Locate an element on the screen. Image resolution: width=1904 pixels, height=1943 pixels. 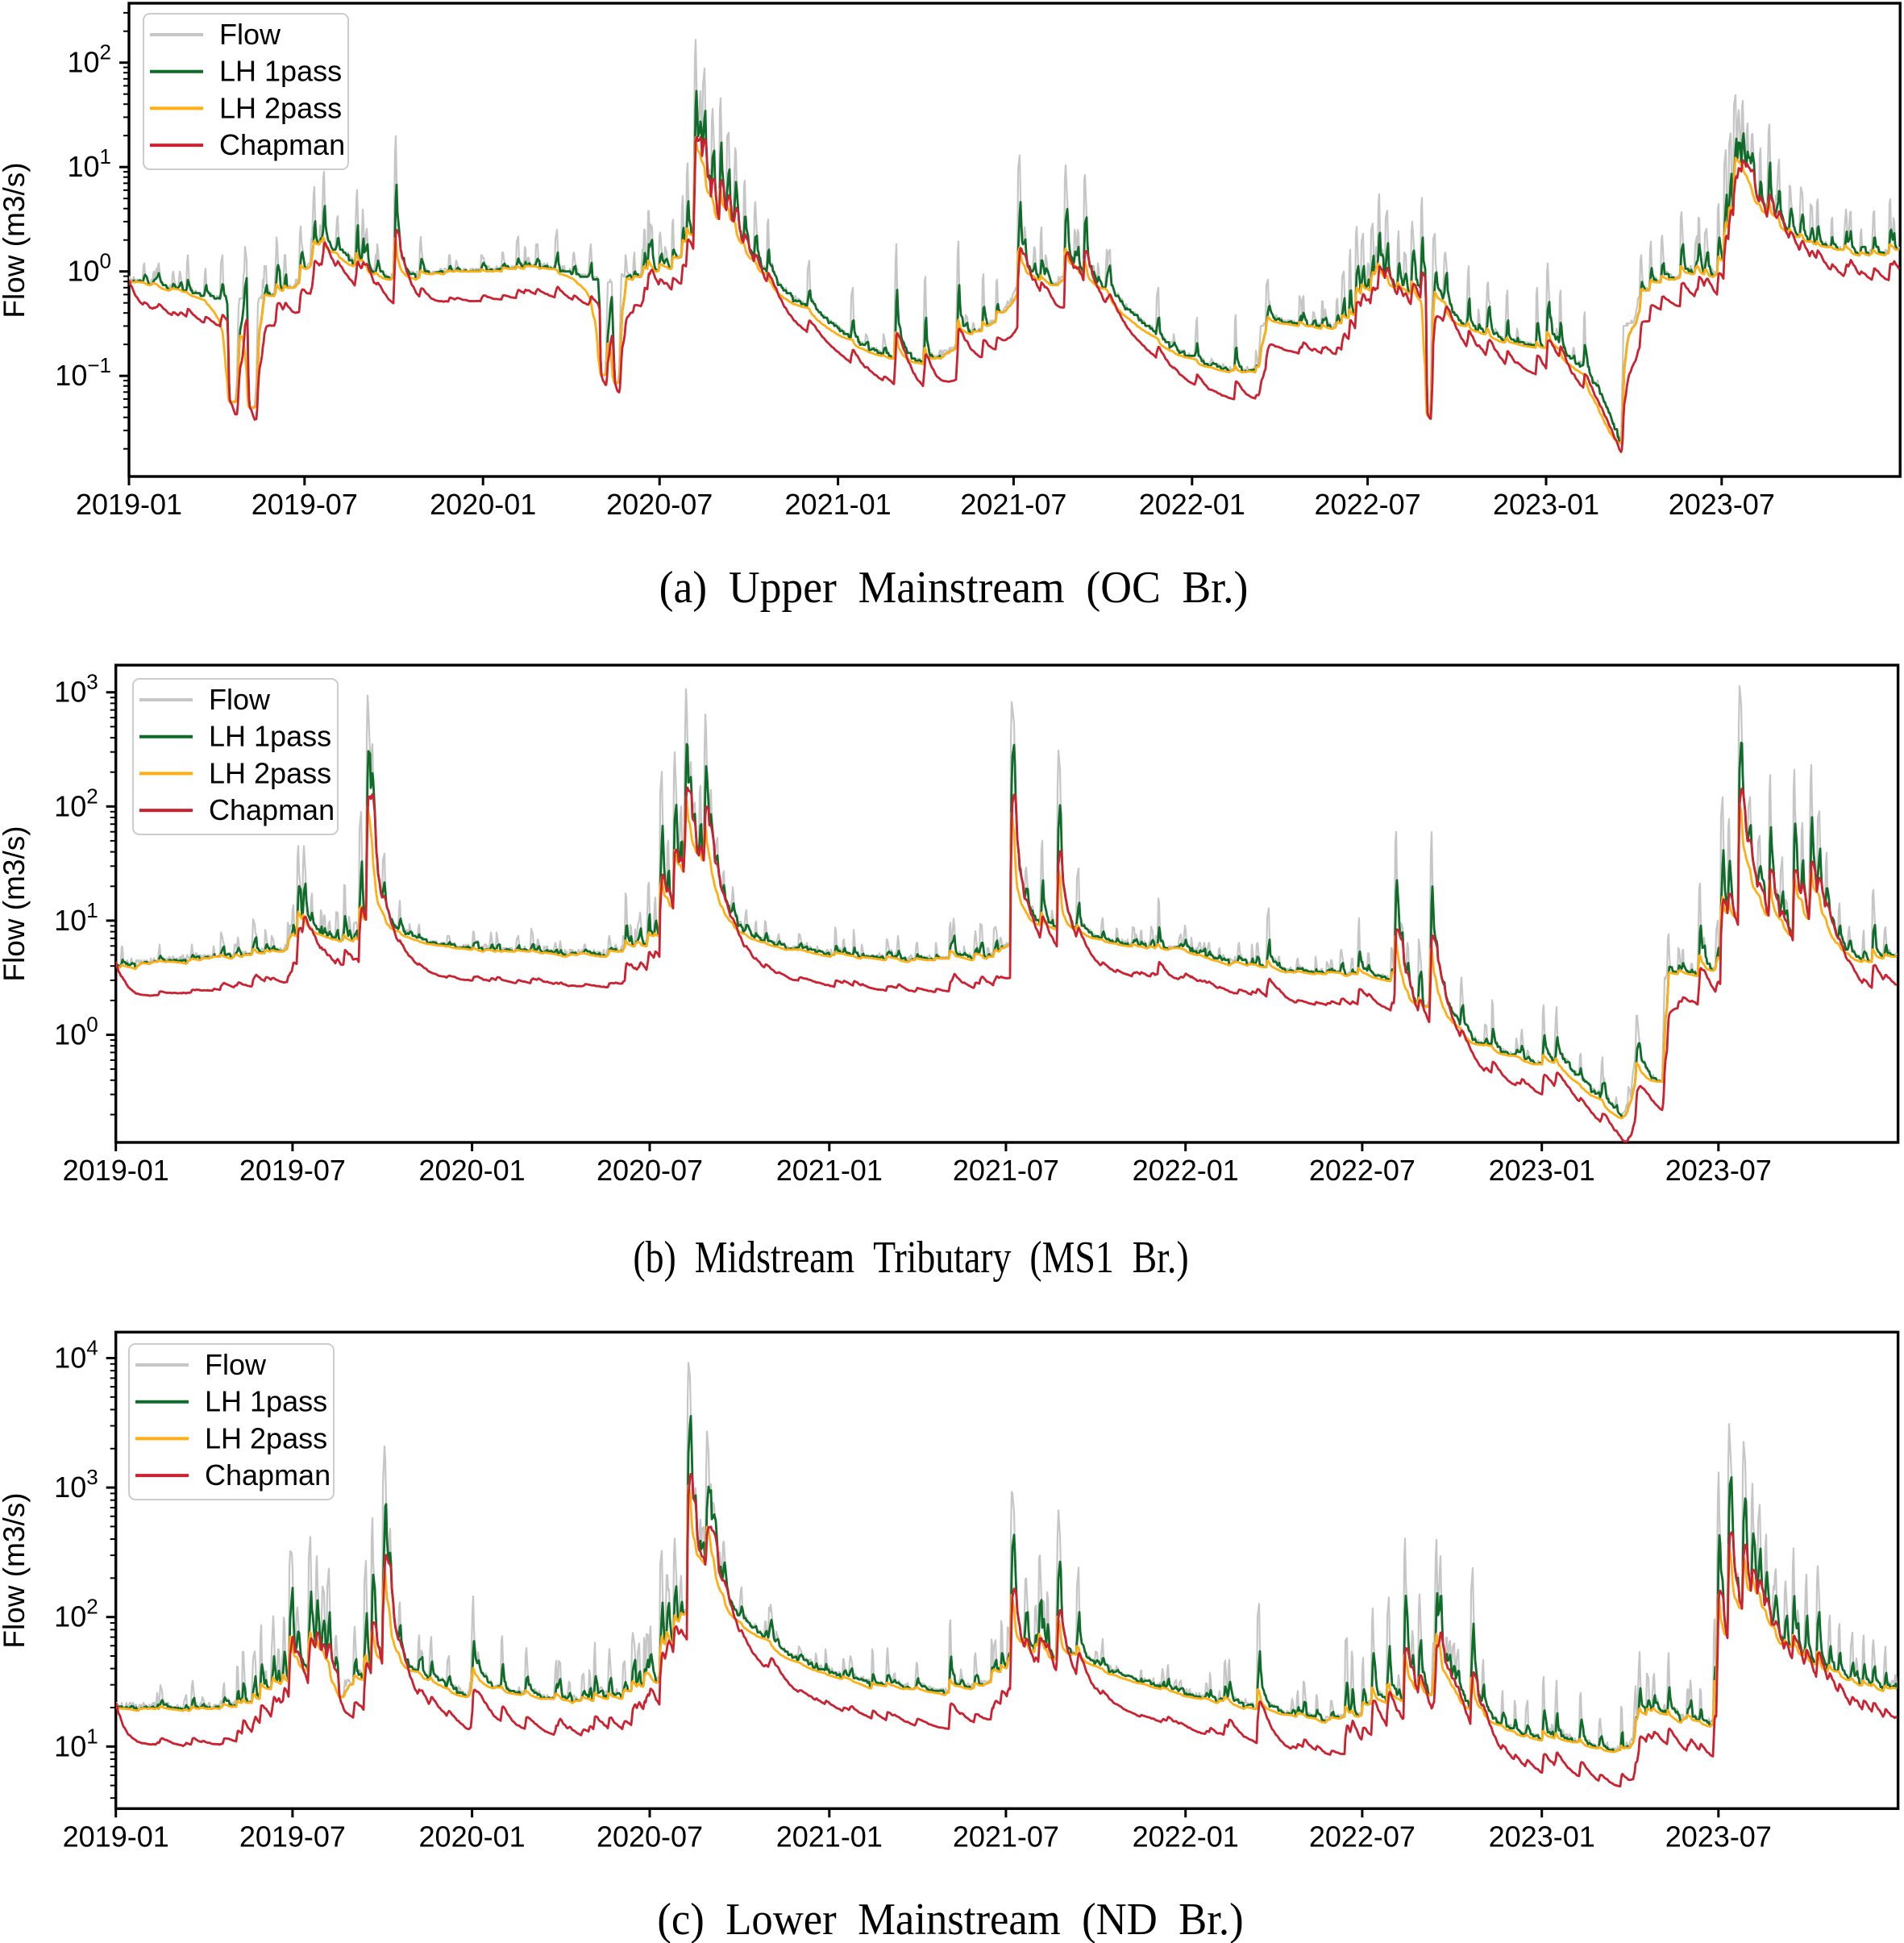
svg-text: 10² is located at coordinates (89, 59).